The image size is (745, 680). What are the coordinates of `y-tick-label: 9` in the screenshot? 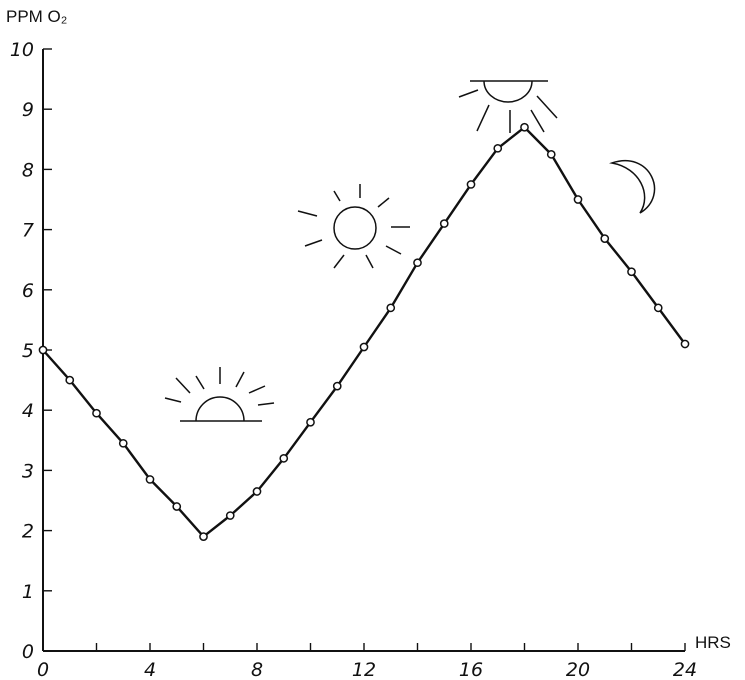 It's located at (28, 110).